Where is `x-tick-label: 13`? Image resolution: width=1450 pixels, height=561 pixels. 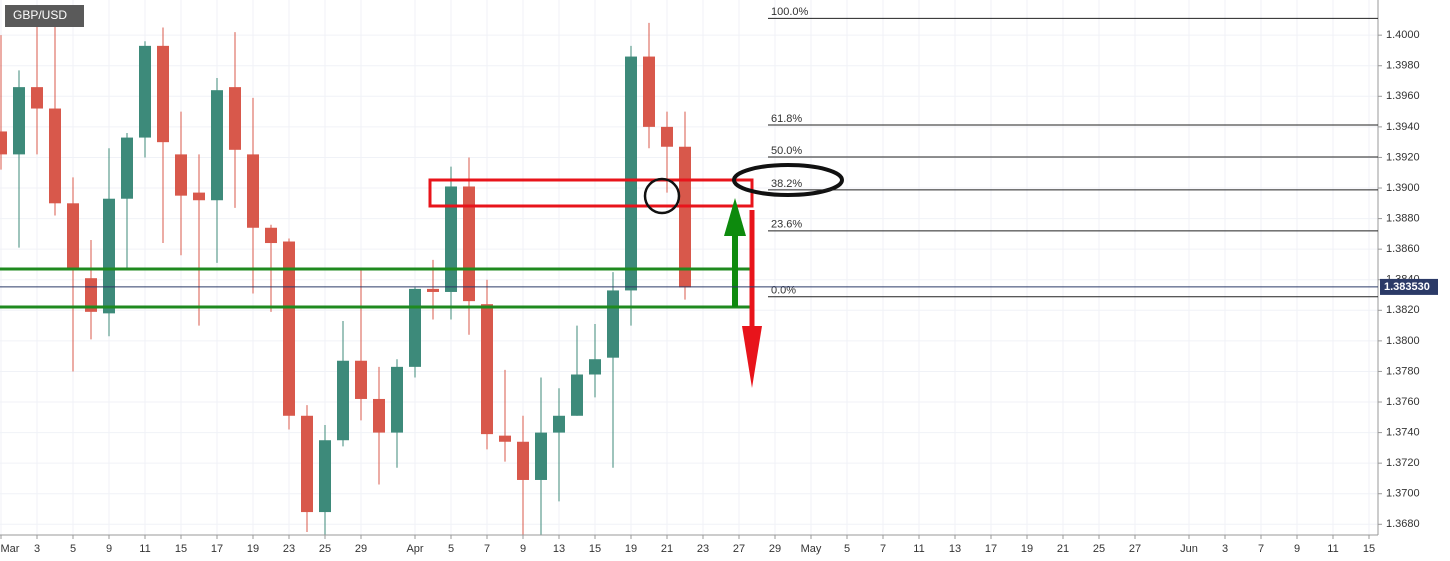 x-tick-label: 13 is located at coordinates (955, 549).